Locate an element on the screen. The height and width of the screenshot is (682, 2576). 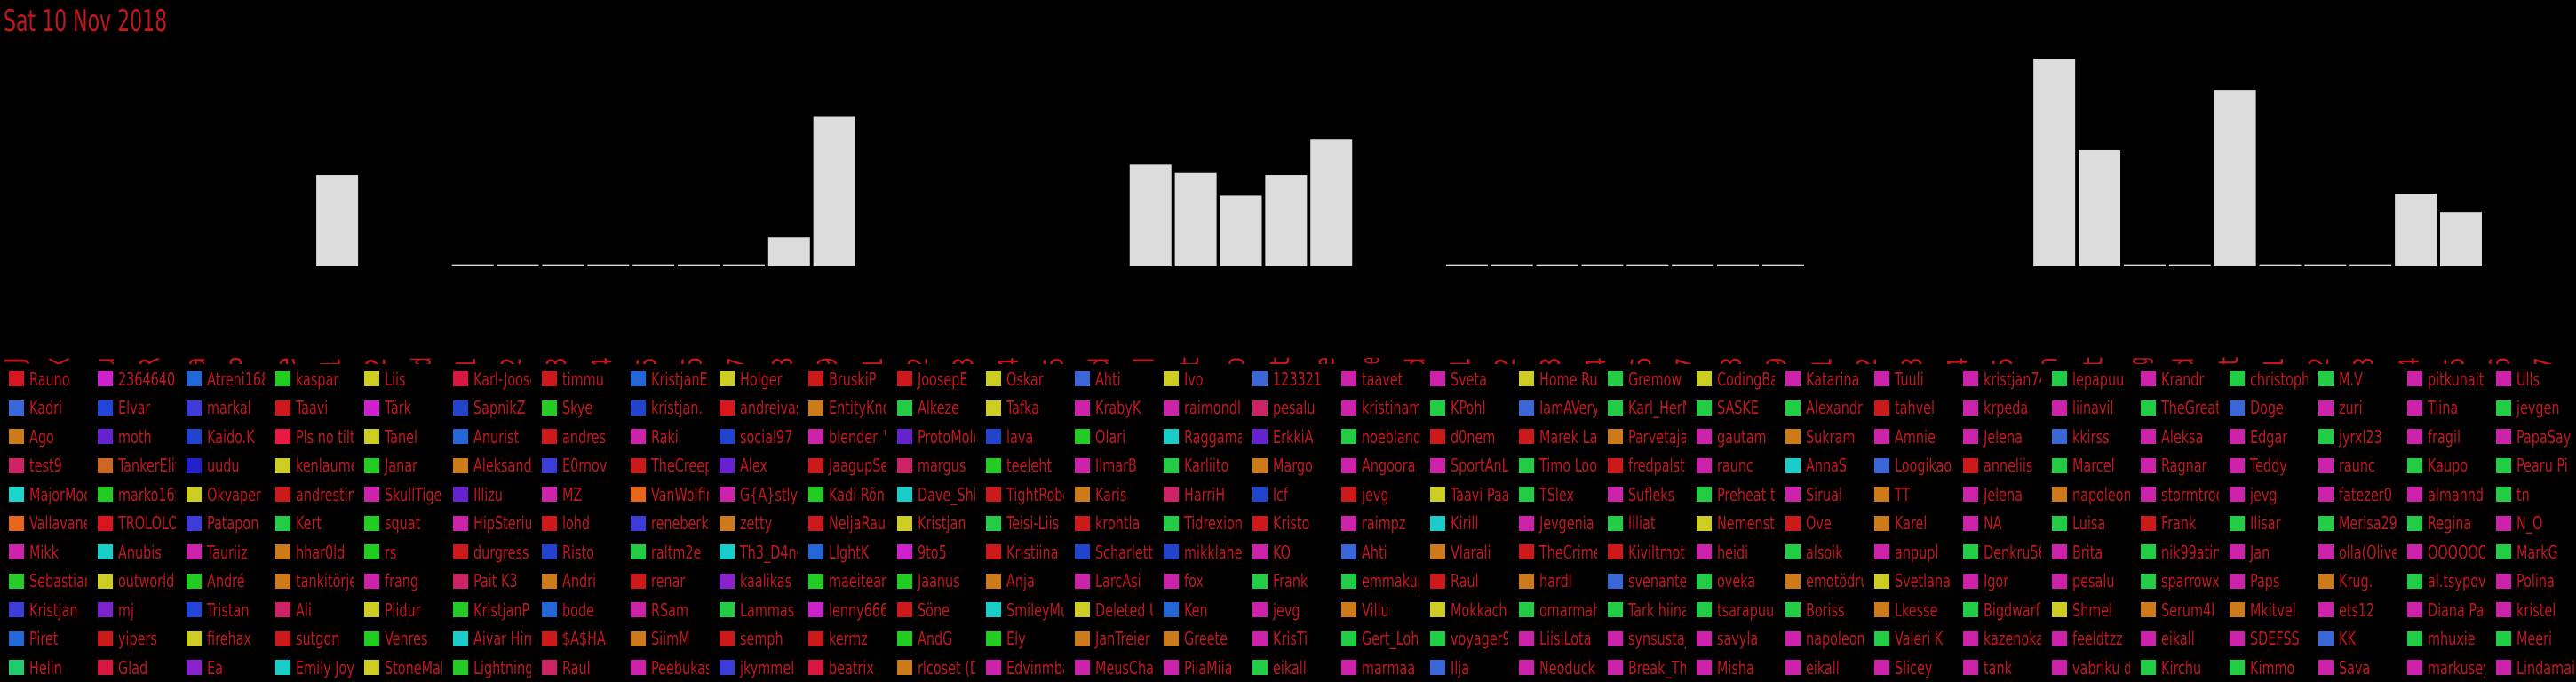
legend-label: semph is located at coordinates (761, 639).